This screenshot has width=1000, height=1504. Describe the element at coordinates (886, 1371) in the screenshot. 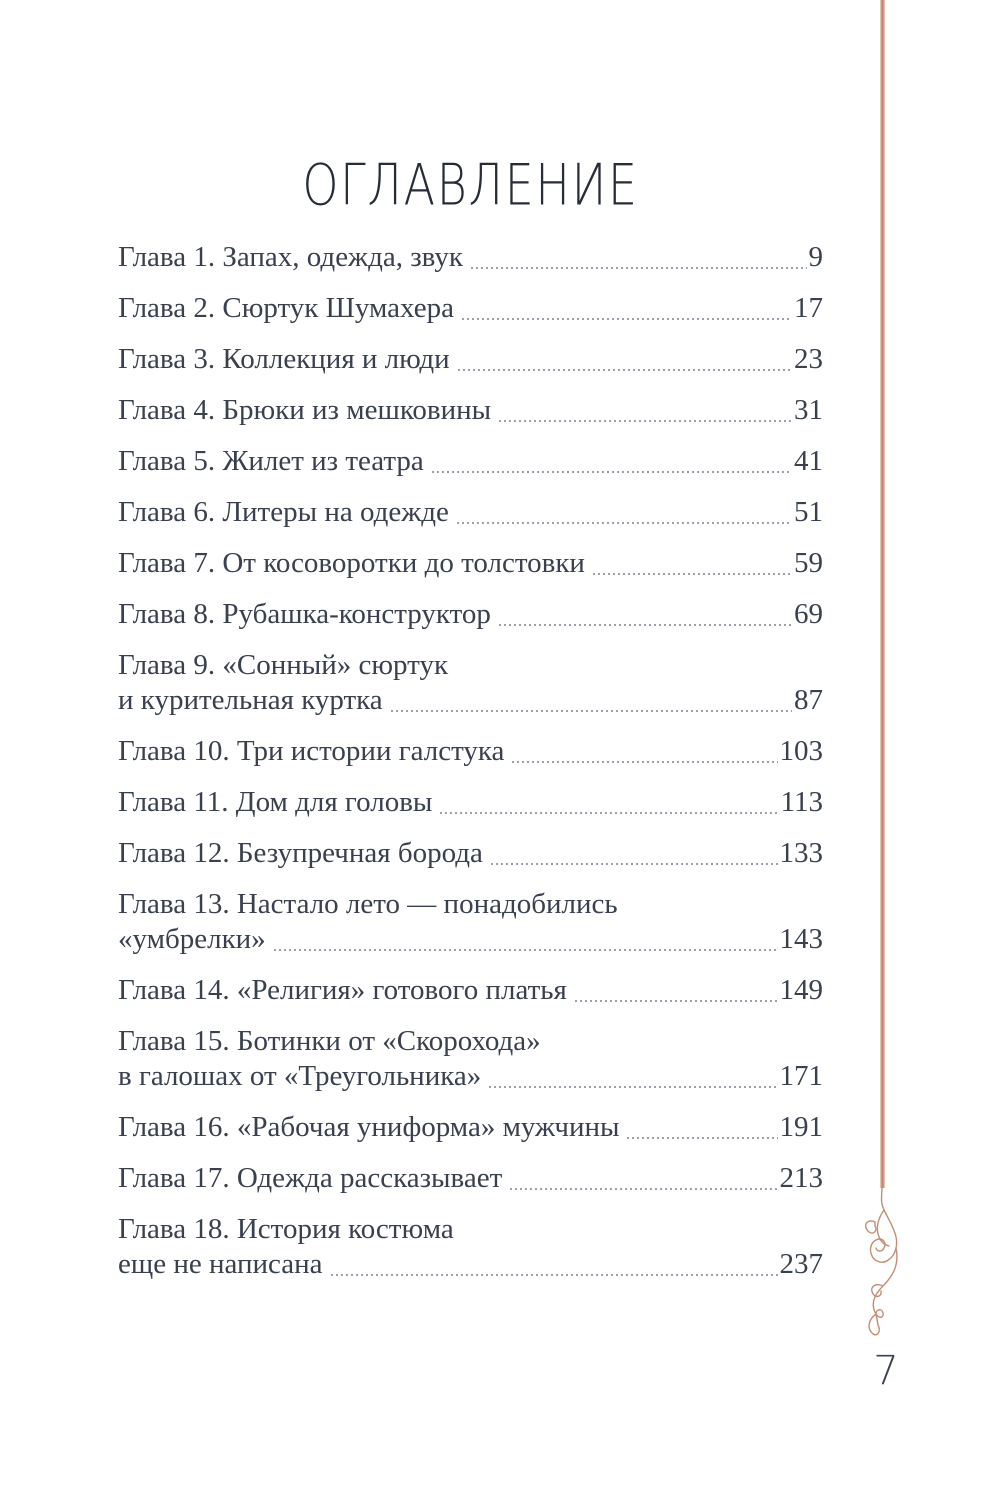

I see `folio-page-number: 7` at that location.